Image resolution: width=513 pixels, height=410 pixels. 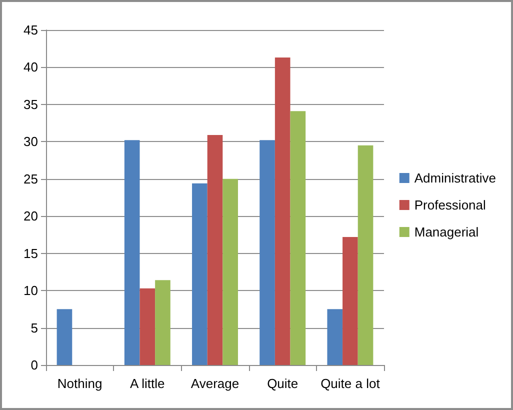 What do you see at coordinates (31, 142) in the screenshot?
I see `y-tick-label: 30` at bounding box center [31, 142].